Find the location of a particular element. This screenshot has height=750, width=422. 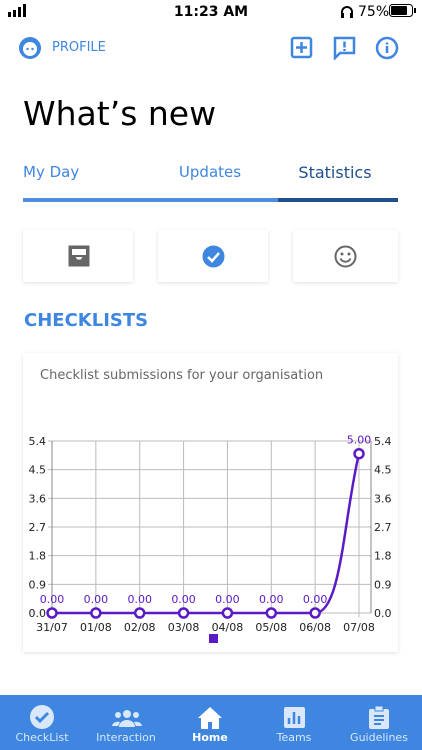

y-tick-label: 0.9 is located at coordinates (38, 584).